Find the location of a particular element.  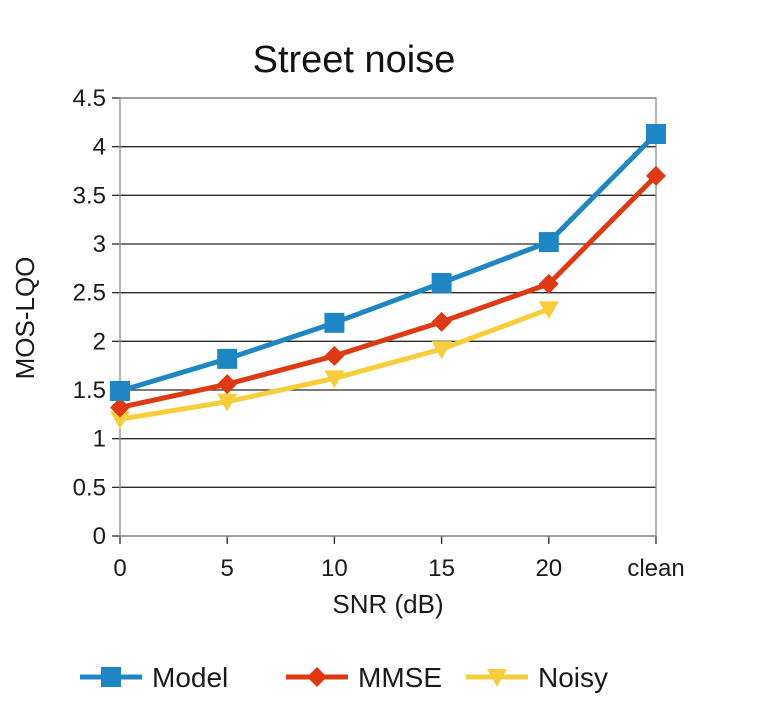

y-tick-label: 0.5 is located at coordinates (89, 487).